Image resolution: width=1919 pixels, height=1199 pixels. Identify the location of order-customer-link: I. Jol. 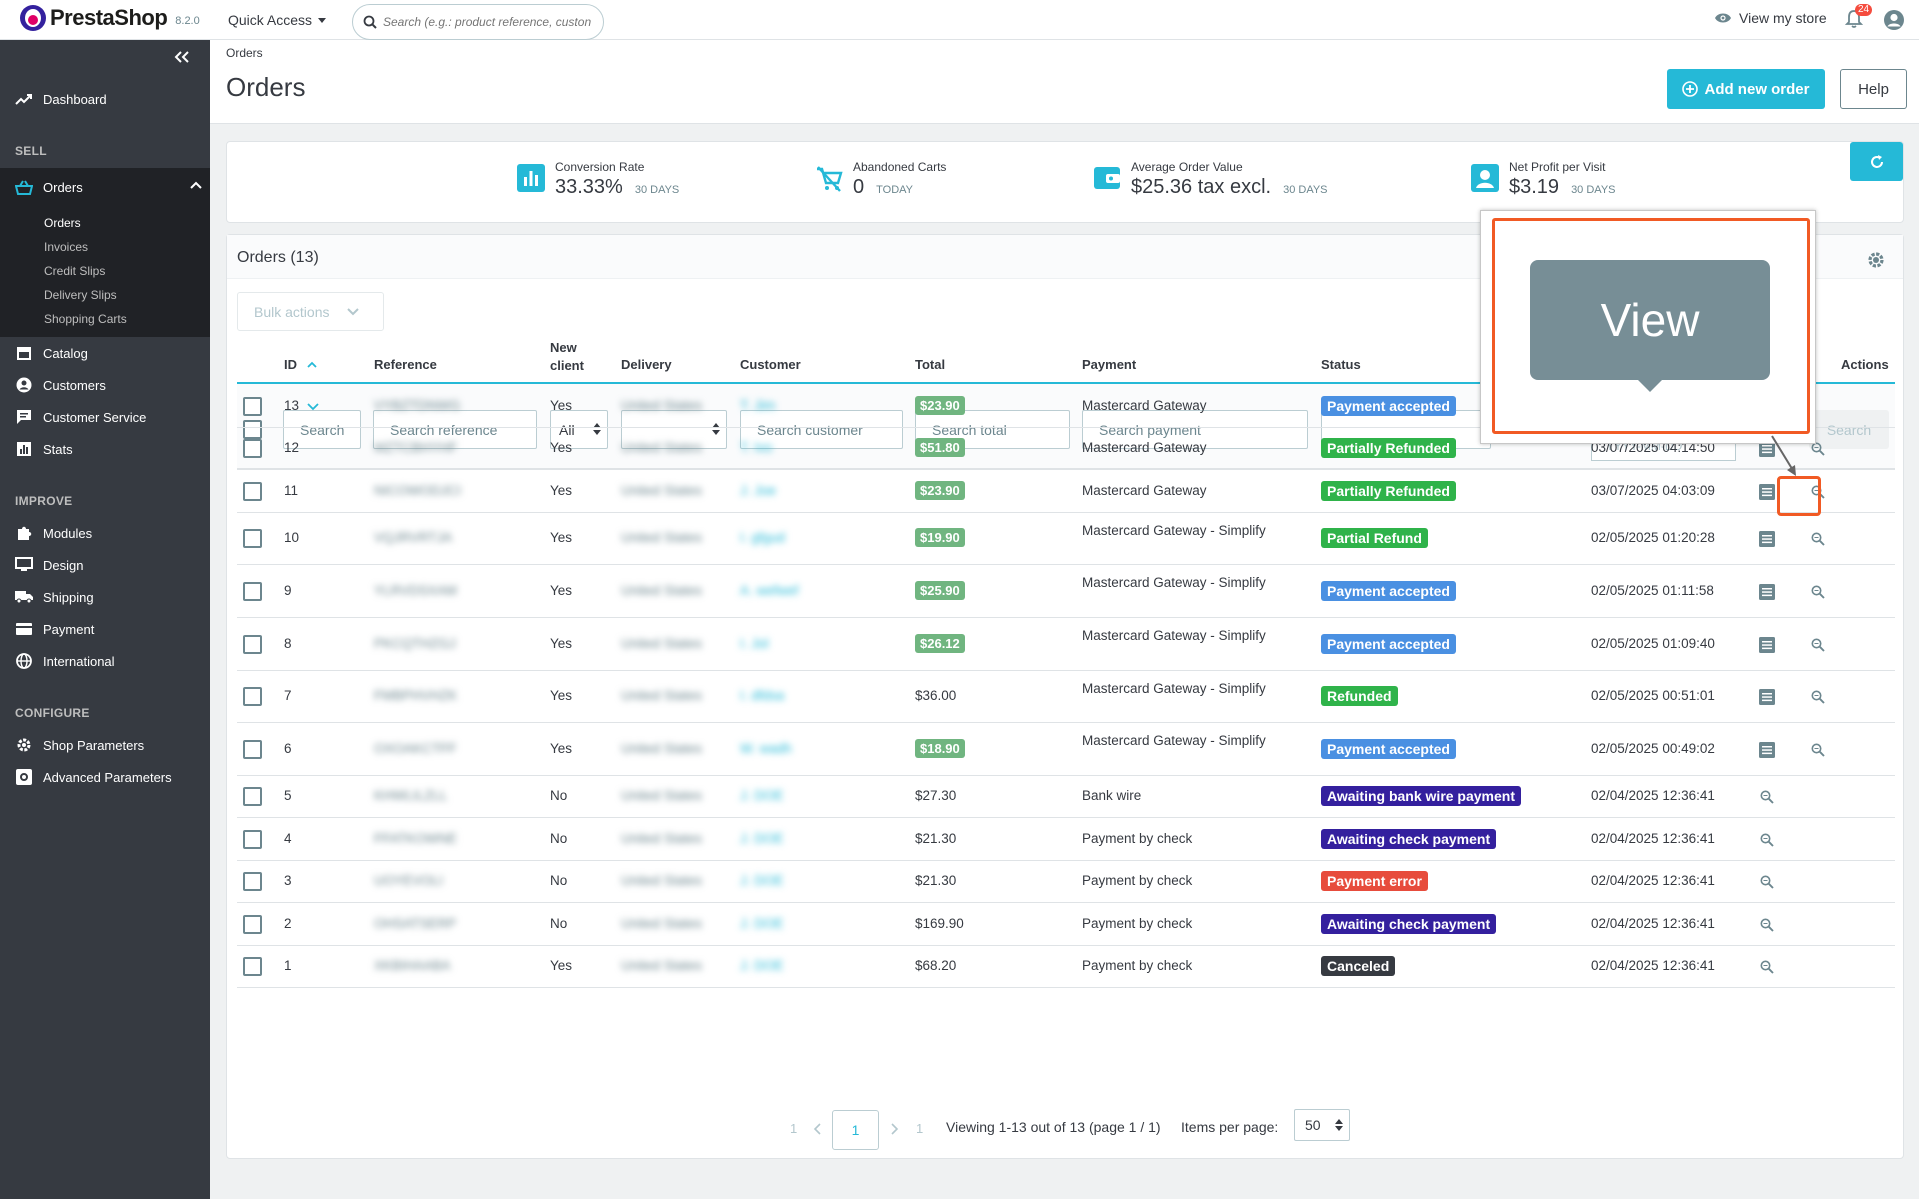
(754, 643).